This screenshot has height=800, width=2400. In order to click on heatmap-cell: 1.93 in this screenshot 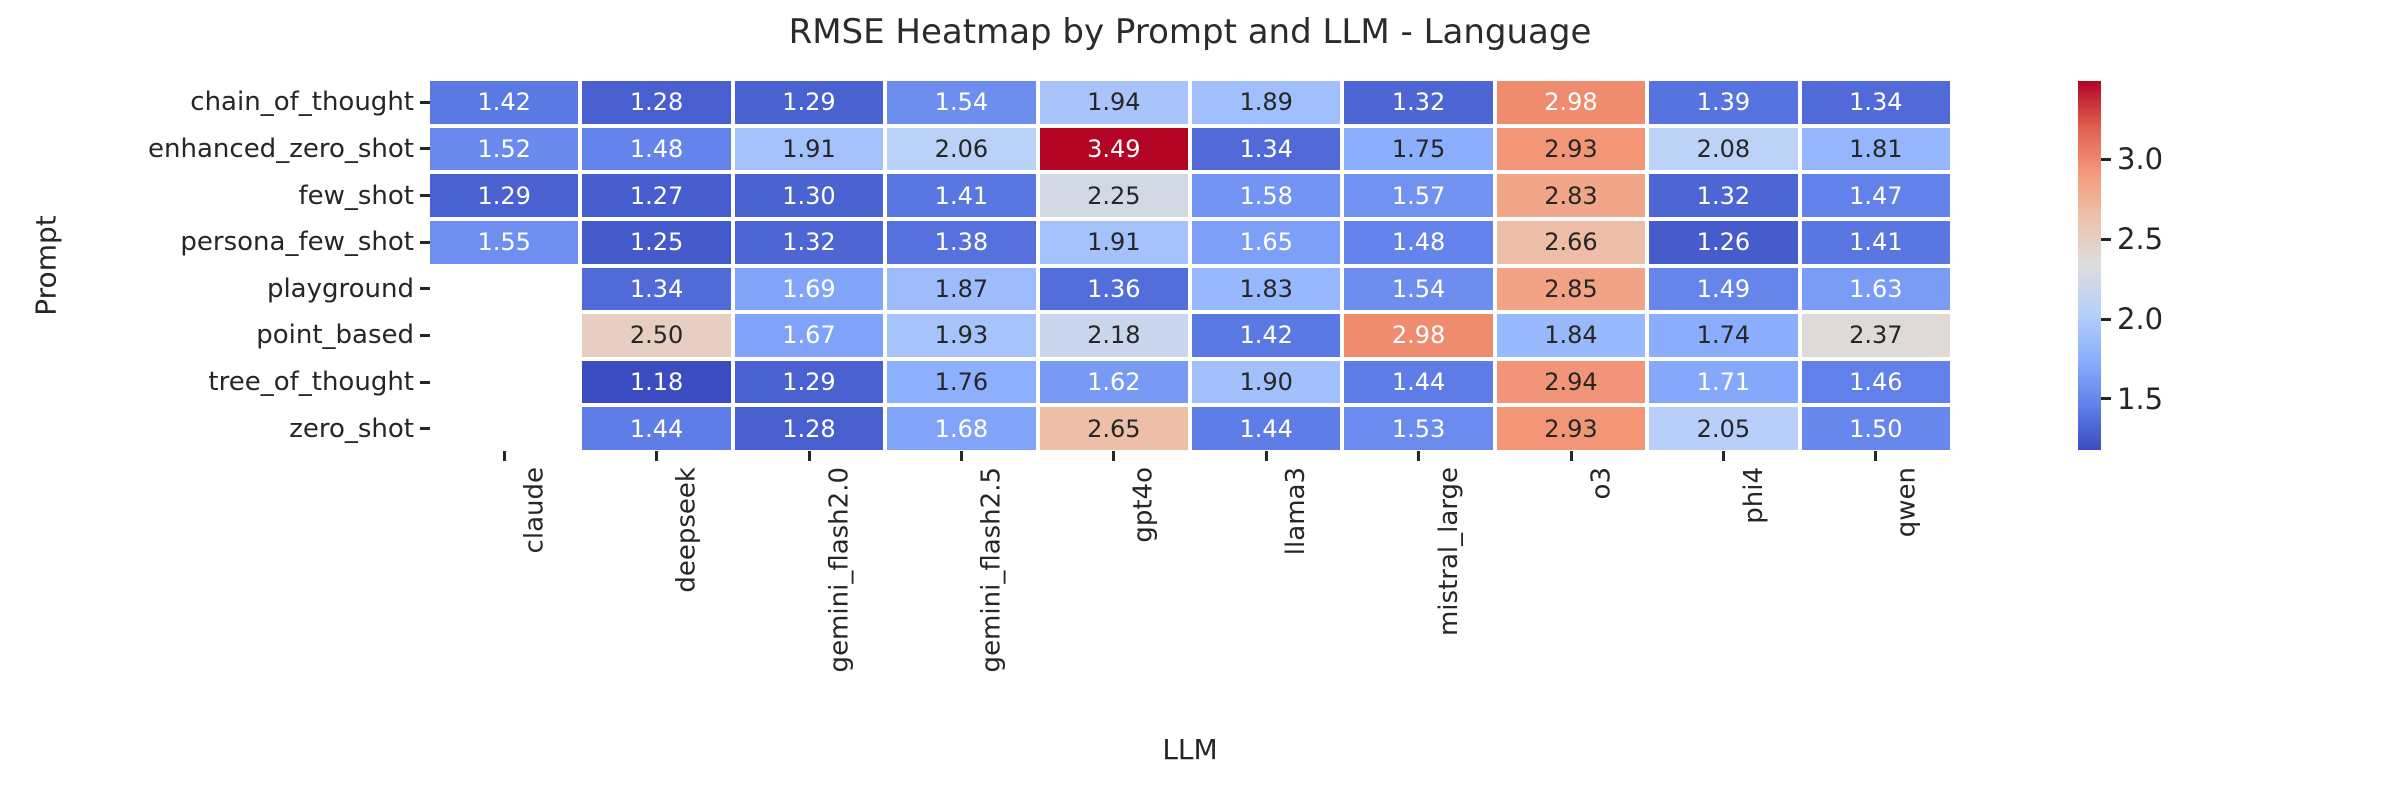, I will do `click(961, 335)`.